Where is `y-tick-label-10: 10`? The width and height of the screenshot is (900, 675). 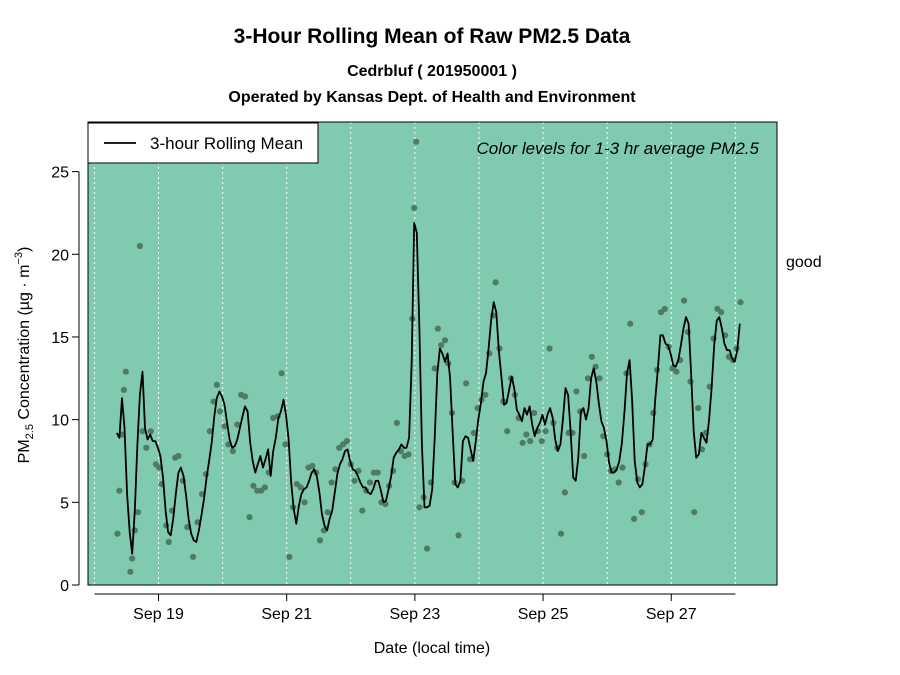 y-tick-label-10: 10 is located at coordinates (60, 421).